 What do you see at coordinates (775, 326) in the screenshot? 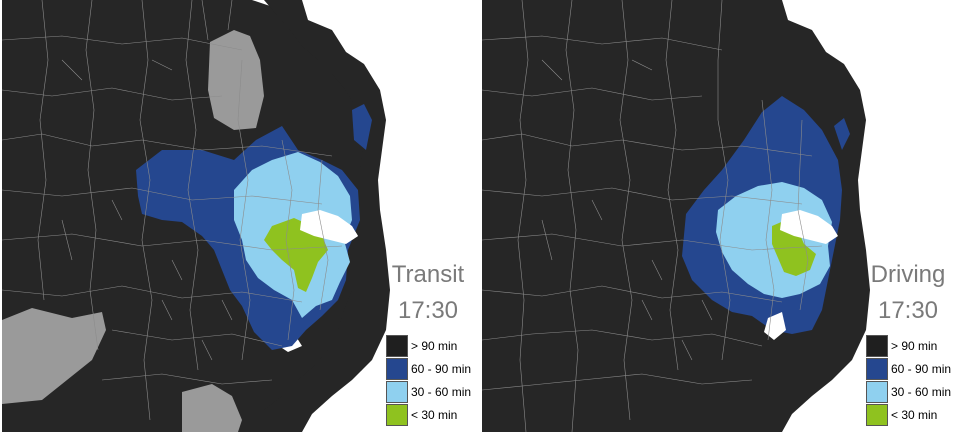
I see `bay-water` at bounding box center [775, 326].